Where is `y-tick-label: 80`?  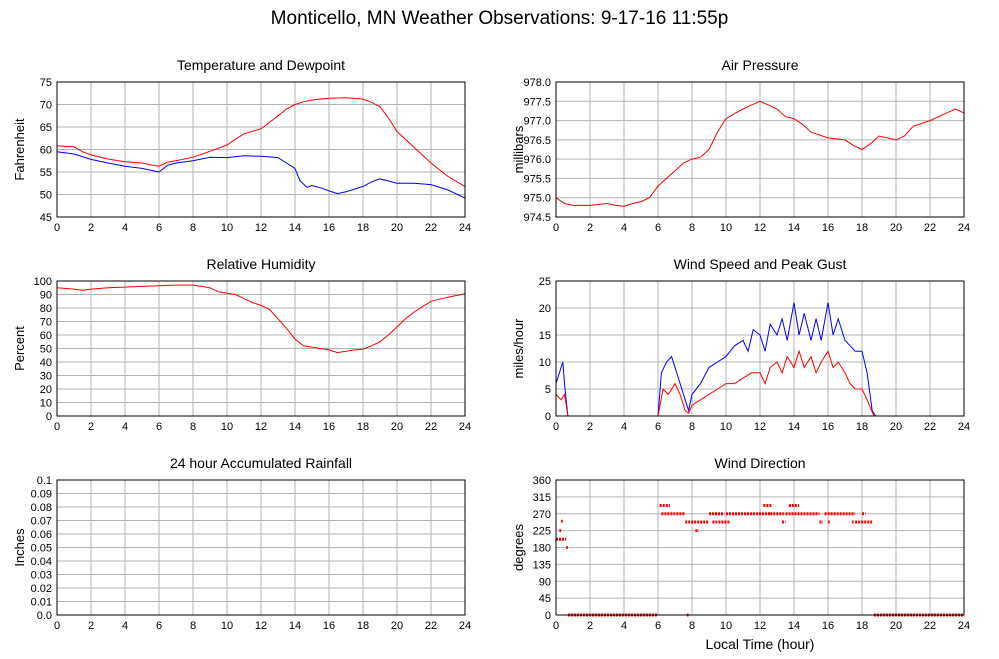 y-tick-label: 80 is located at coordinates (46, 309).